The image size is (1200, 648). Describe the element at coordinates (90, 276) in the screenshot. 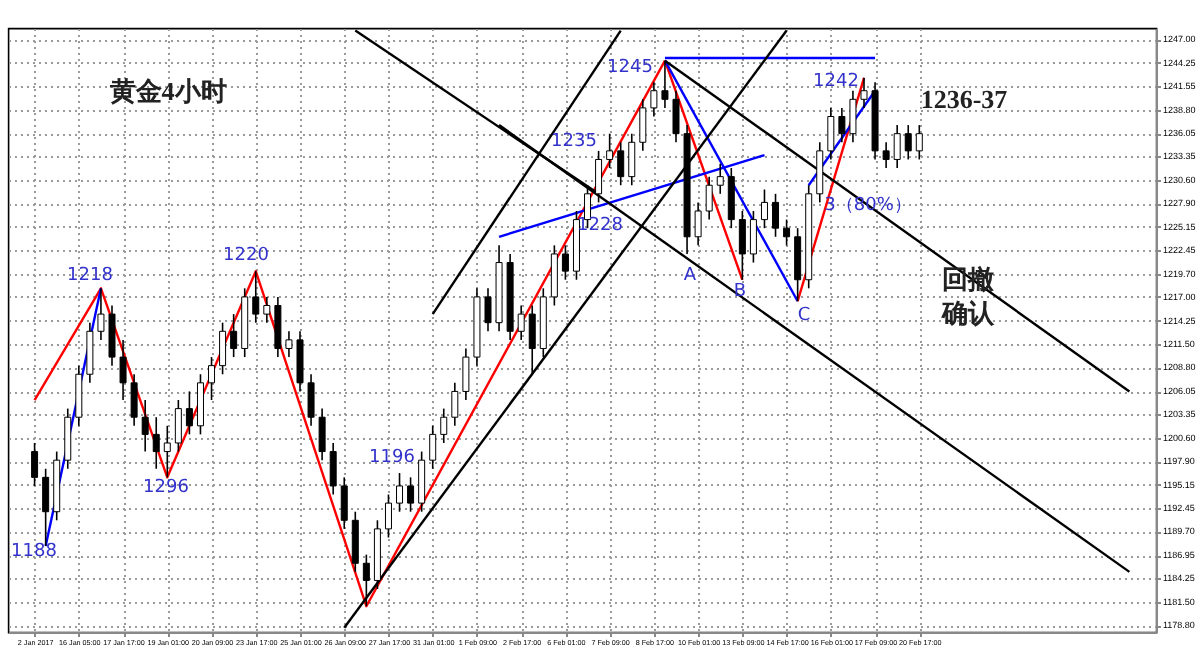

I see `annotation: 1218` at that location.